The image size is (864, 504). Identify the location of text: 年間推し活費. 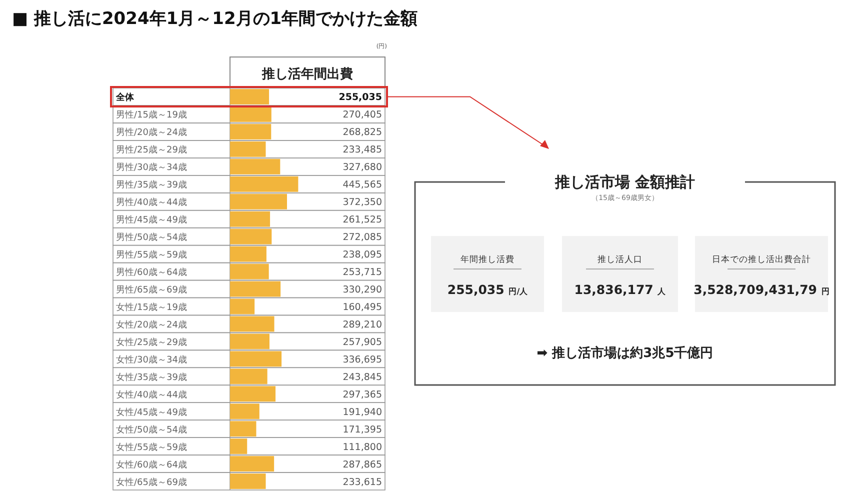
(487, 259).